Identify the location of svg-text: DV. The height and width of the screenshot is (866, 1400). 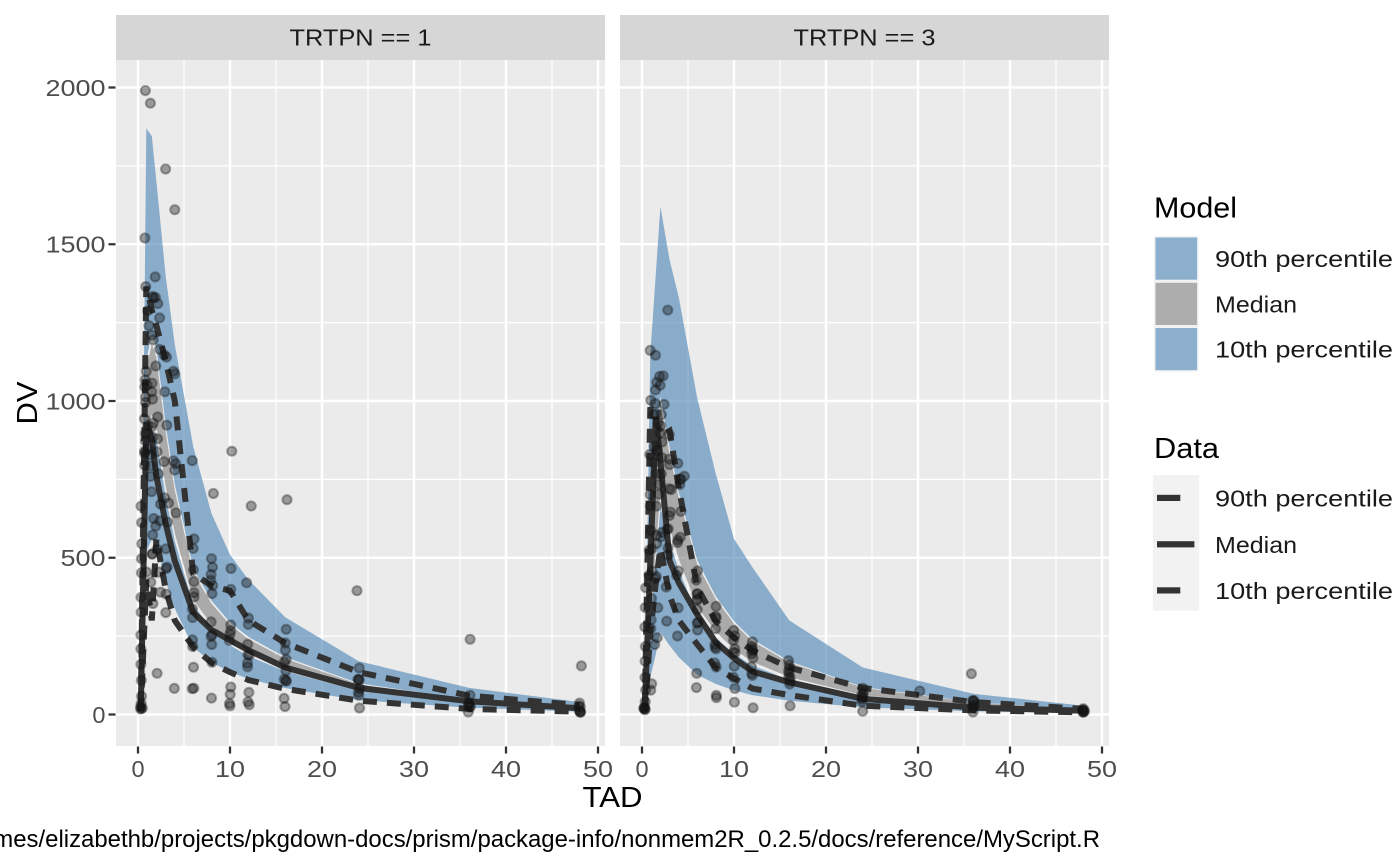
(28, 403).